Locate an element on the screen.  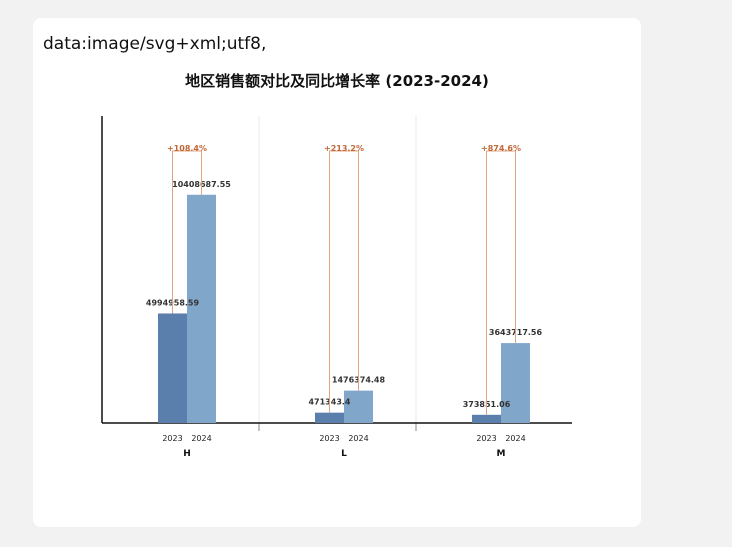
growth-bracket-M is located at coordinates (501, 282).